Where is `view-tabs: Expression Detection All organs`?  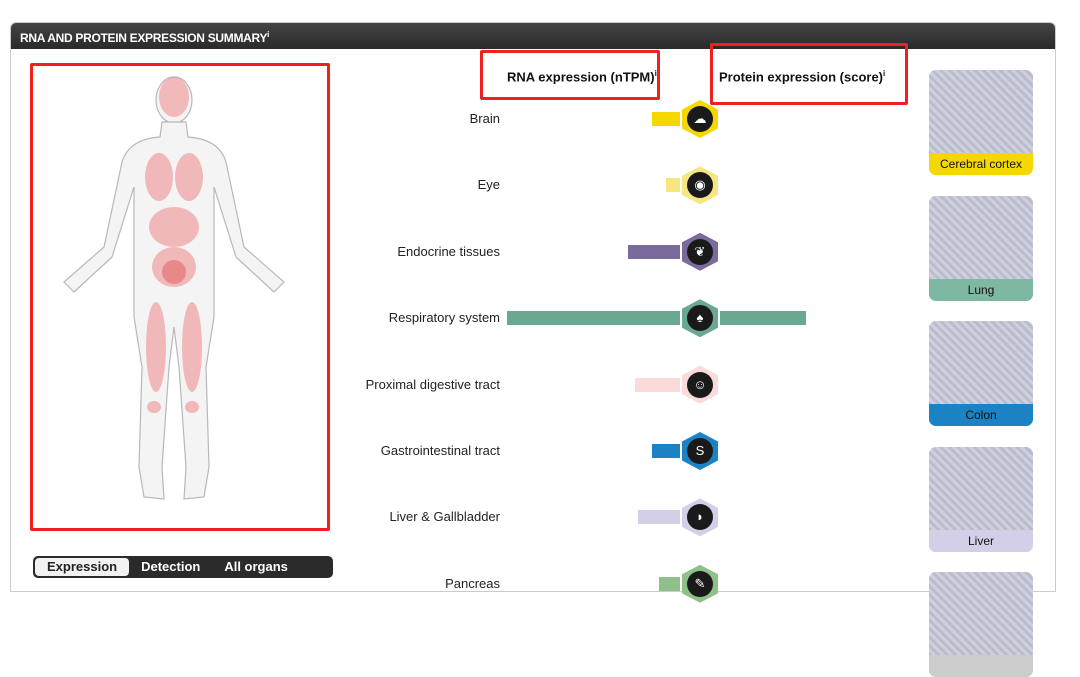
view-tabs: Expression Detection All organs is located at coordinates (183, 567).